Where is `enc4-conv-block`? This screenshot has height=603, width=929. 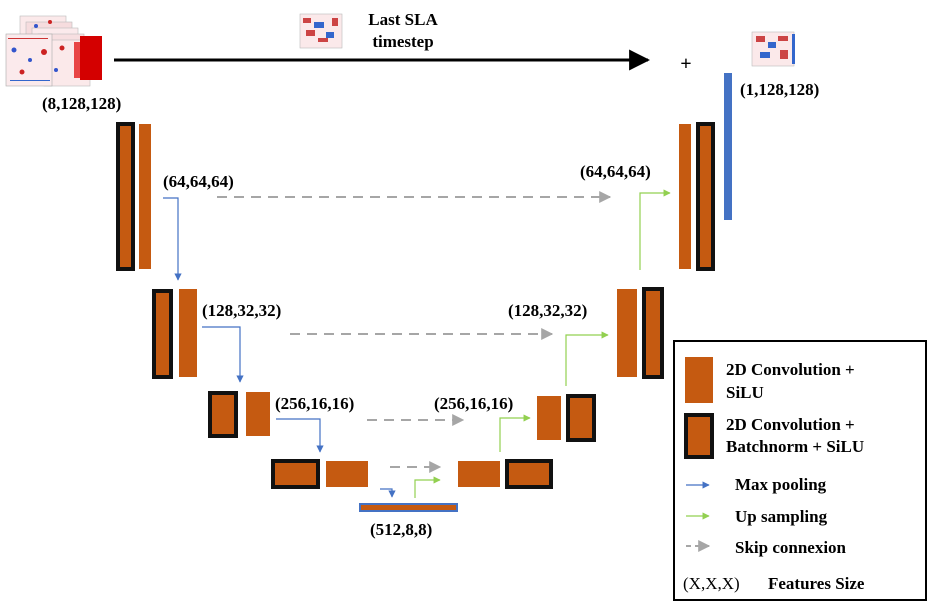
enc4-conv-block is located at coordinates (347, 474).